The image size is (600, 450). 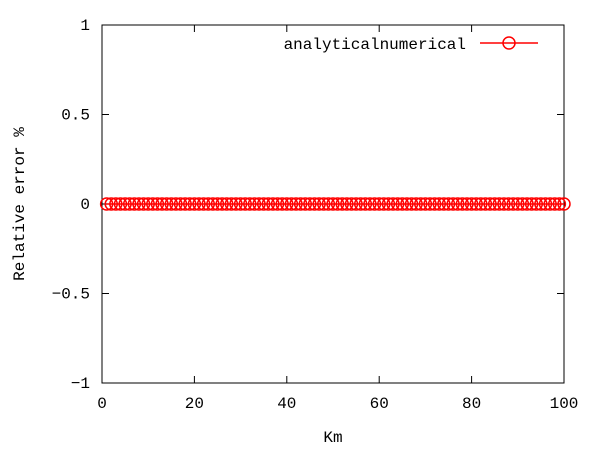 I want to click on y-tick-label: −0.5, so click(x=71, y=295).